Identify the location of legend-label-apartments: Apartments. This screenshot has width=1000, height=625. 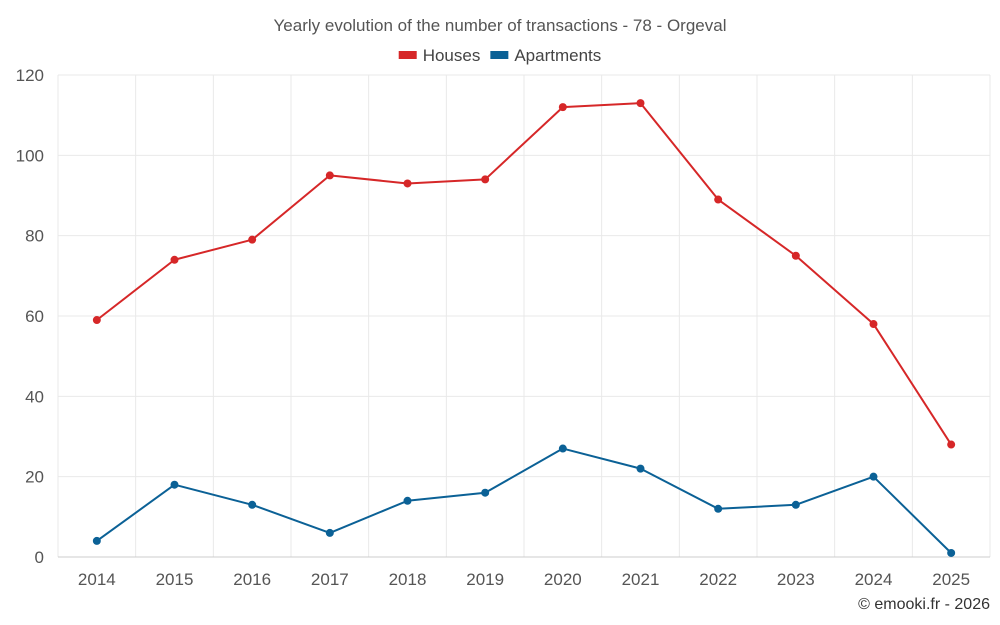
(557, 55).